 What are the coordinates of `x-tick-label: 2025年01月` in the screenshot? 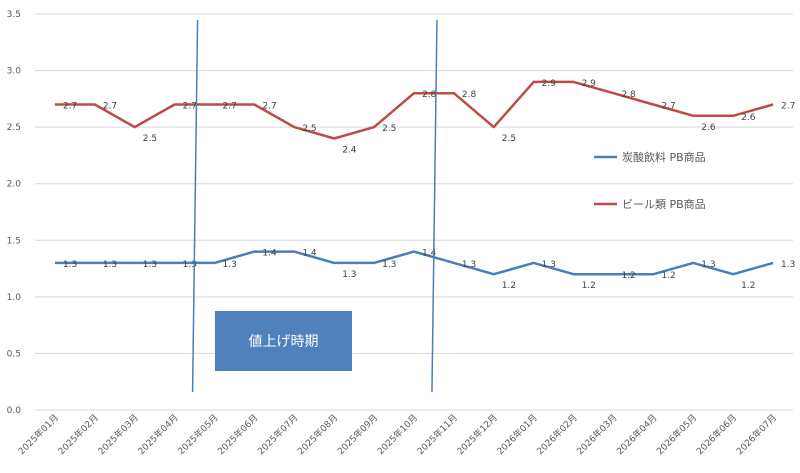 It's located at (39, 435).